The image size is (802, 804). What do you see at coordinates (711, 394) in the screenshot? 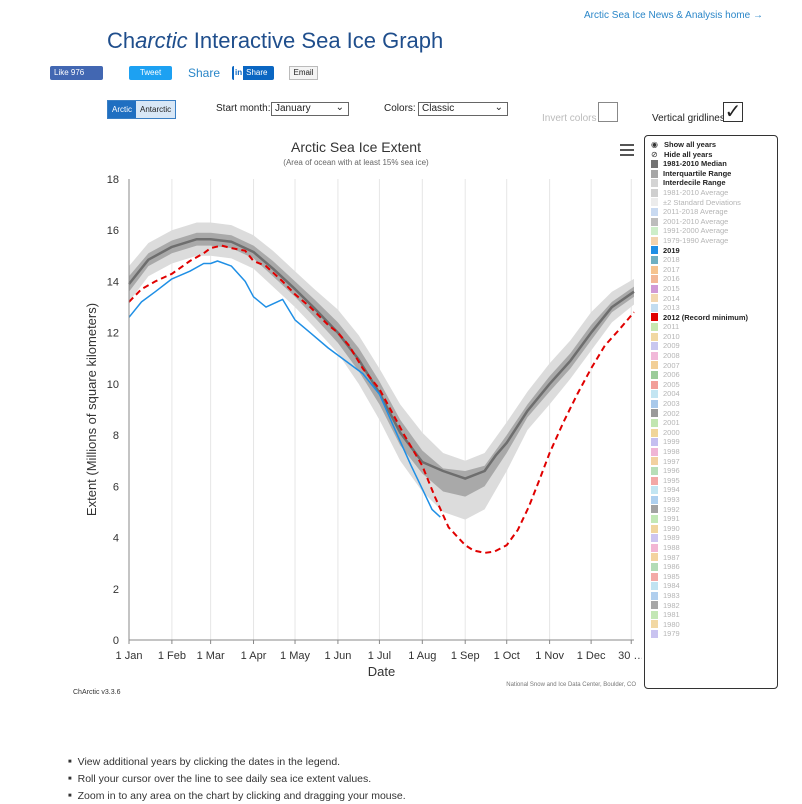
I see `legend-item: 2004` at bounding box center [711, 394].